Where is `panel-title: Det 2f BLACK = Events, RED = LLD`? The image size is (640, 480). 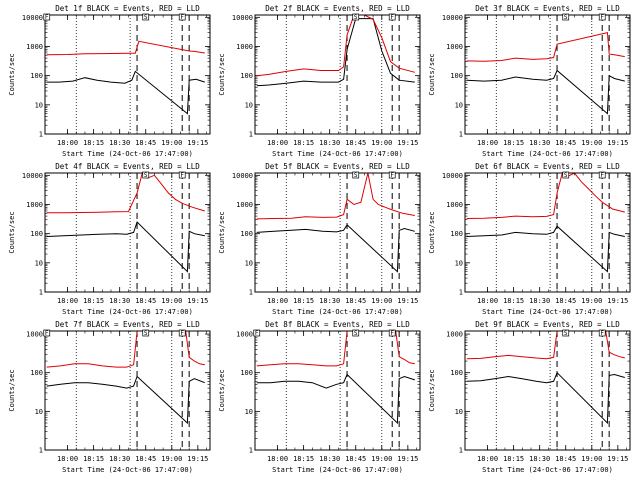 panel-title: Det 2f BLACK = Events, RED = LLD is located at coordinates (337, 8).